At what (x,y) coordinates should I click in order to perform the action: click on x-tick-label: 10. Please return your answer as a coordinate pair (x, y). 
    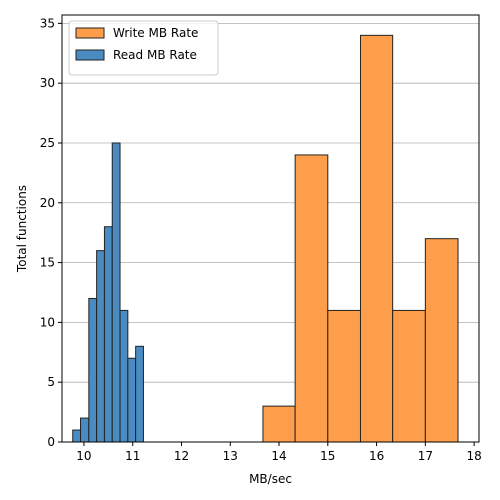
    Looking at the image, I should click on (83, 456).